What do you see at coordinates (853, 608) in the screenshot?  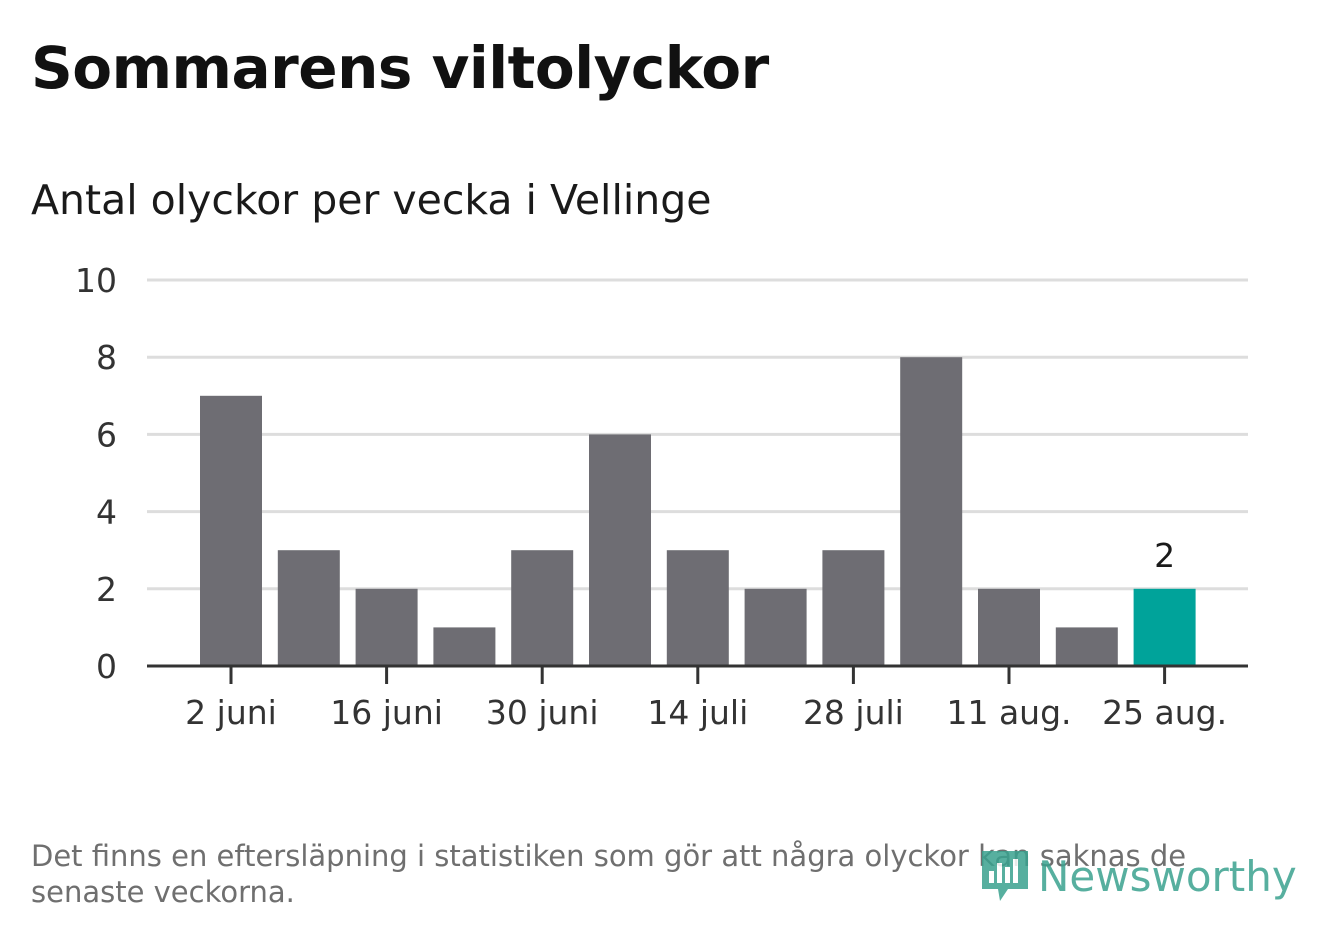 I see `bar-28-juli` at bounding box center [853, 608].